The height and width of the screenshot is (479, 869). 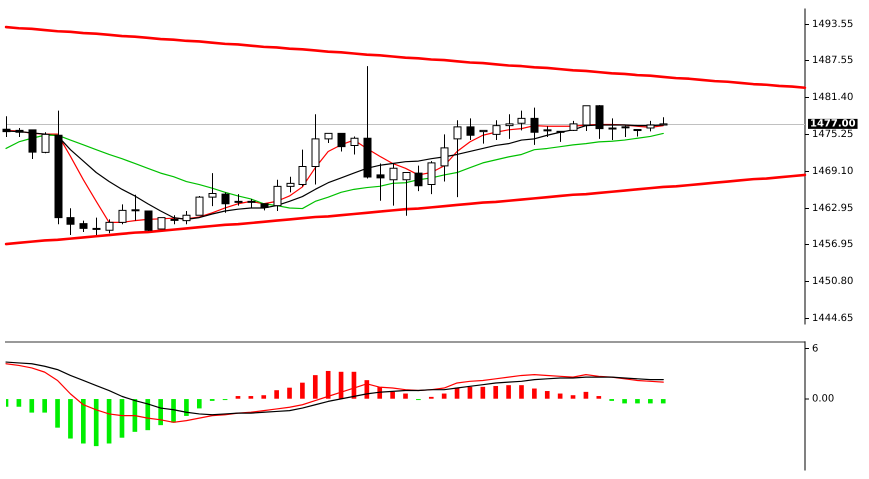 I want to click on y-tick-label: 1481.40, so click(x=833, y=97).